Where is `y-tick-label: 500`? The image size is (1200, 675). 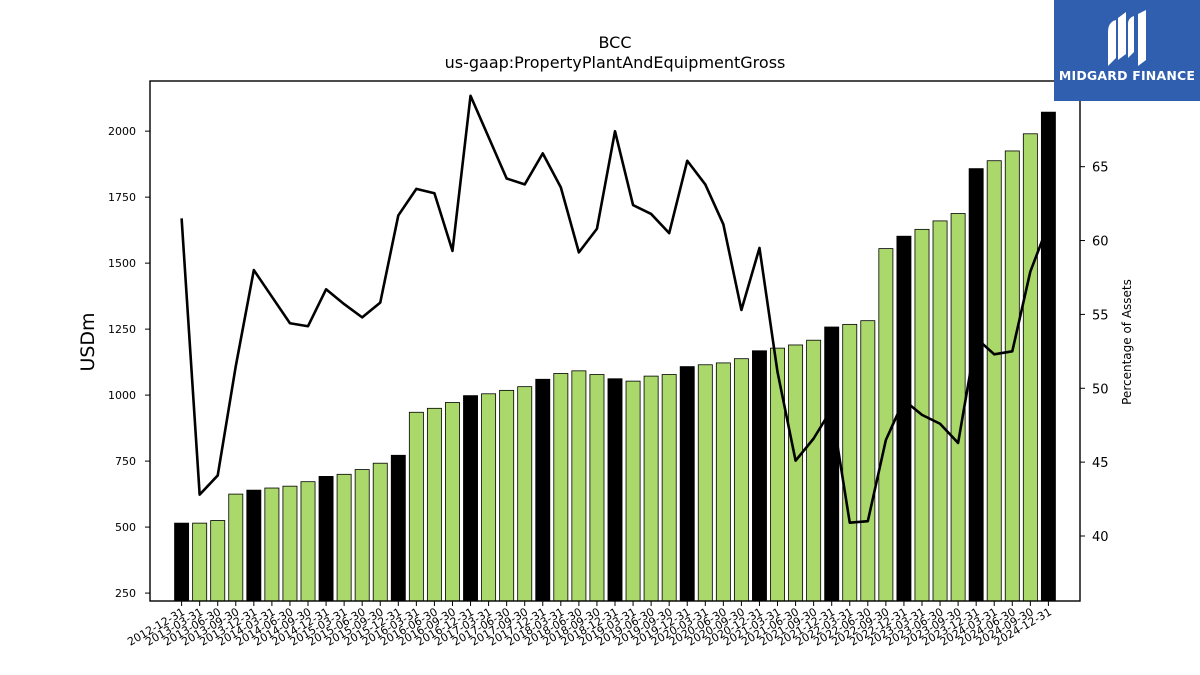
y-tick-label: 500 is located at coordinates (125, 527).